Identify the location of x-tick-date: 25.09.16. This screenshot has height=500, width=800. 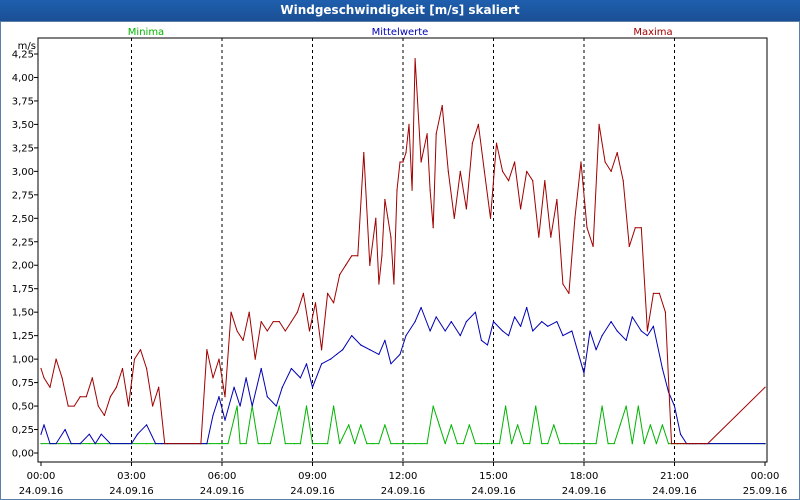
(765, 491).